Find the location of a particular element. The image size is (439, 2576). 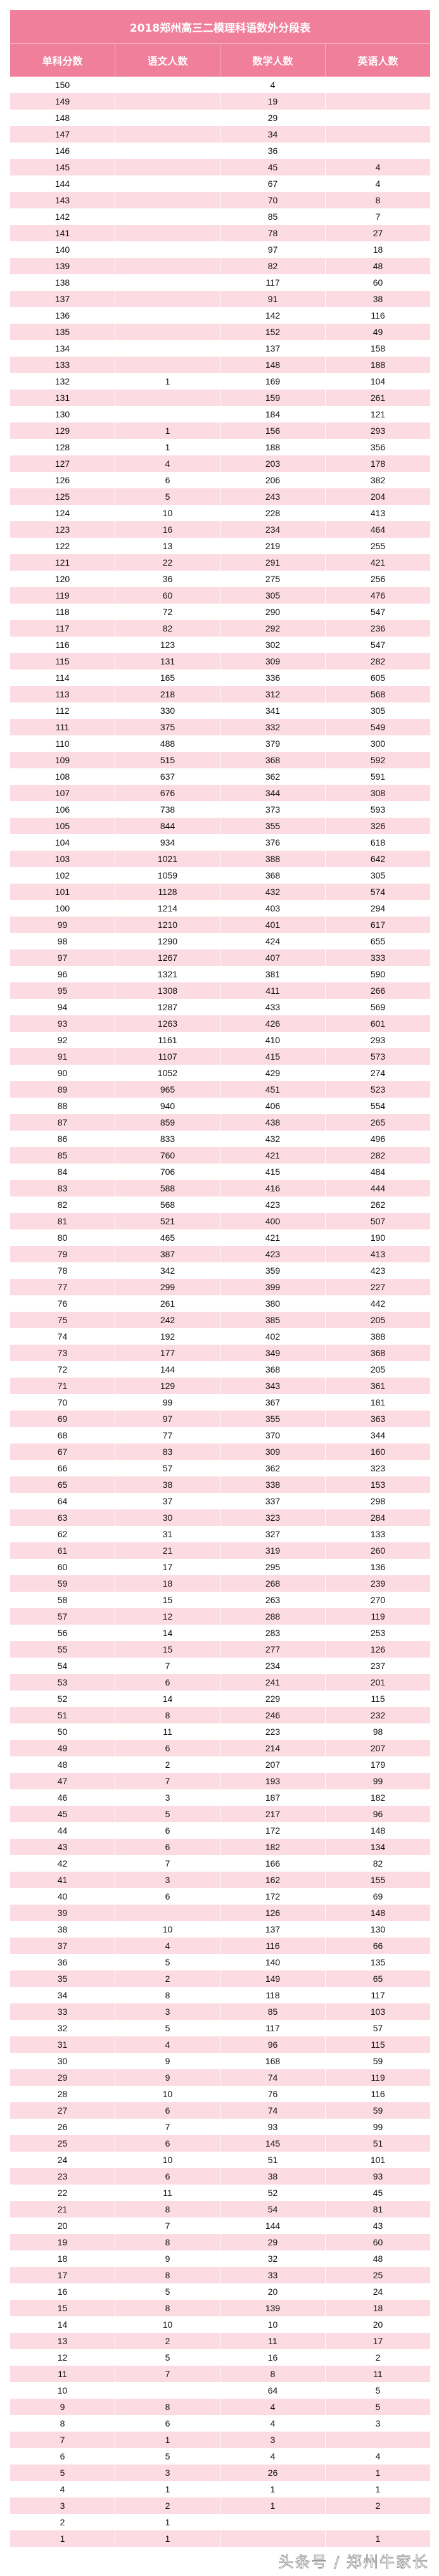

table-row: 45 5 217 96 is located at coordinates (220, 1814).